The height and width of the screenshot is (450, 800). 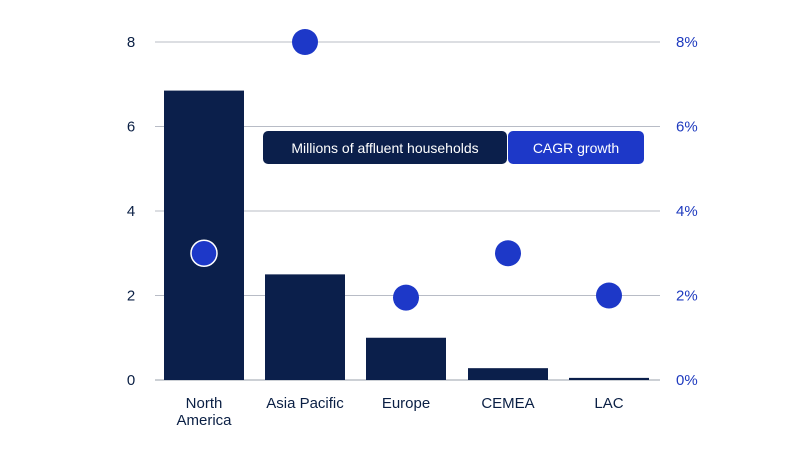 What do you see at coordinates (507, 403) in the screenshot?
I see `category-label: CEMEA` at bounding box center [507, 403].